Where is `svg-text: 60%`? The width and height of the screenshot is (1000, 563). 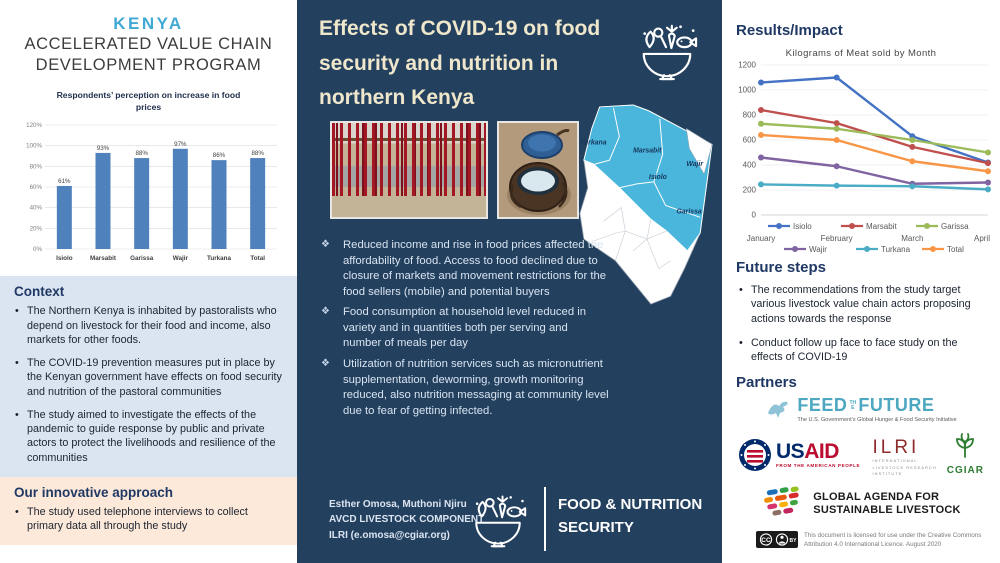 svg-text: 60% is located at coordinates (35, 187).